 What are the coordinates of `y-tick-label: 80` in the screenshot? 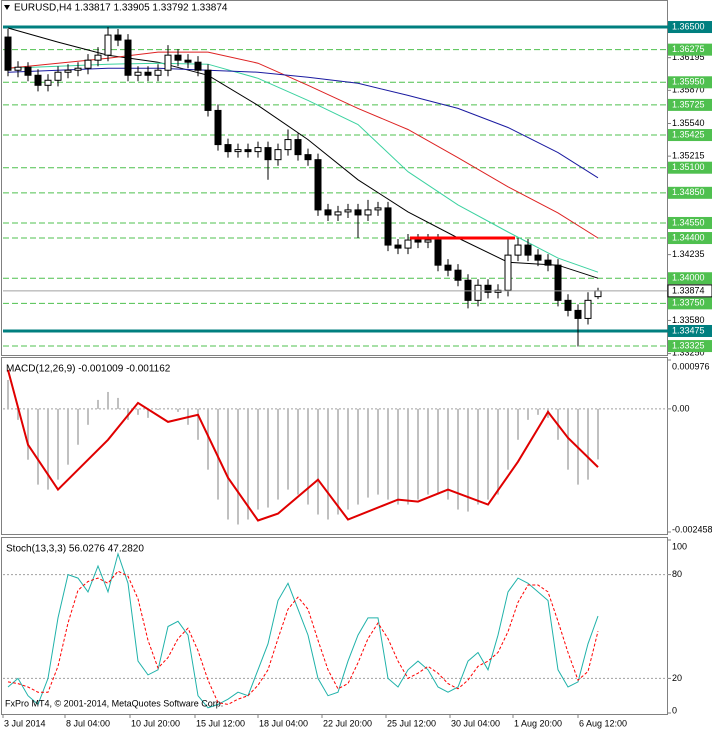 It's located at (677, 574).